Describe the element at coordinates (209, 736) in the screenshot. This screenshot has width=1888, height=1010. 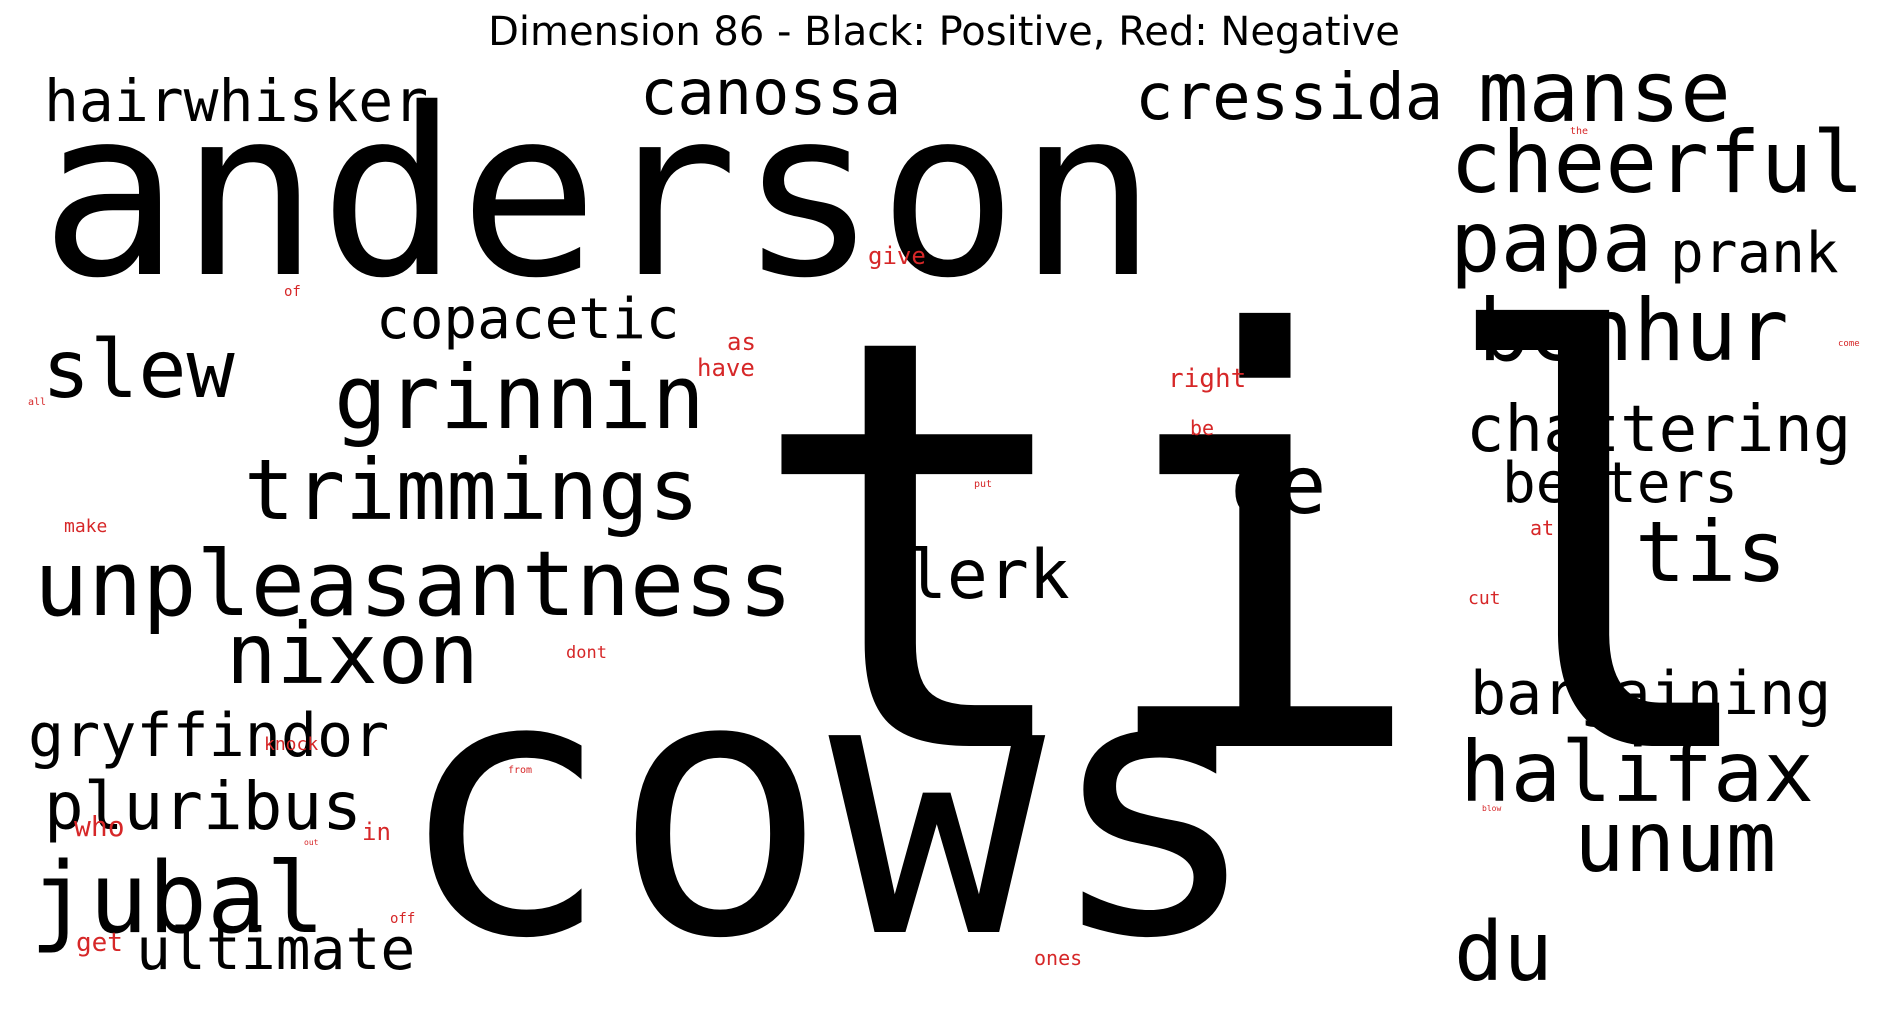
I see `word-gryffindor: gryffindor` at that location.